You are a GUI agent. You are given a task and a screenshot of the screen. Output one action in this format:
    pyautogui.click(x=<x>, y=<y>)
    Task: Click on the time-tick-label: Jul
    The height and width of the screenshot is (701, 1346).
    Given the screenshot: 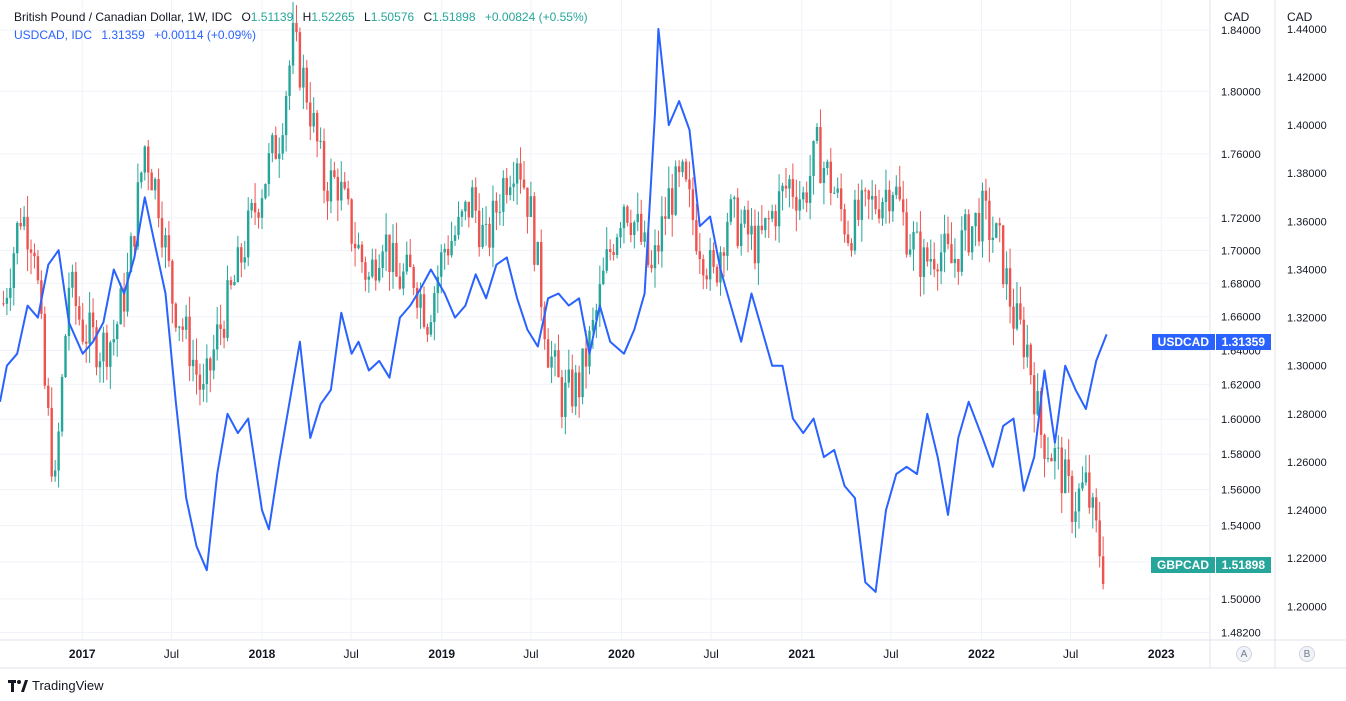 What is the action you would take?
    pyautogui.click(x=1070, y=654)
    